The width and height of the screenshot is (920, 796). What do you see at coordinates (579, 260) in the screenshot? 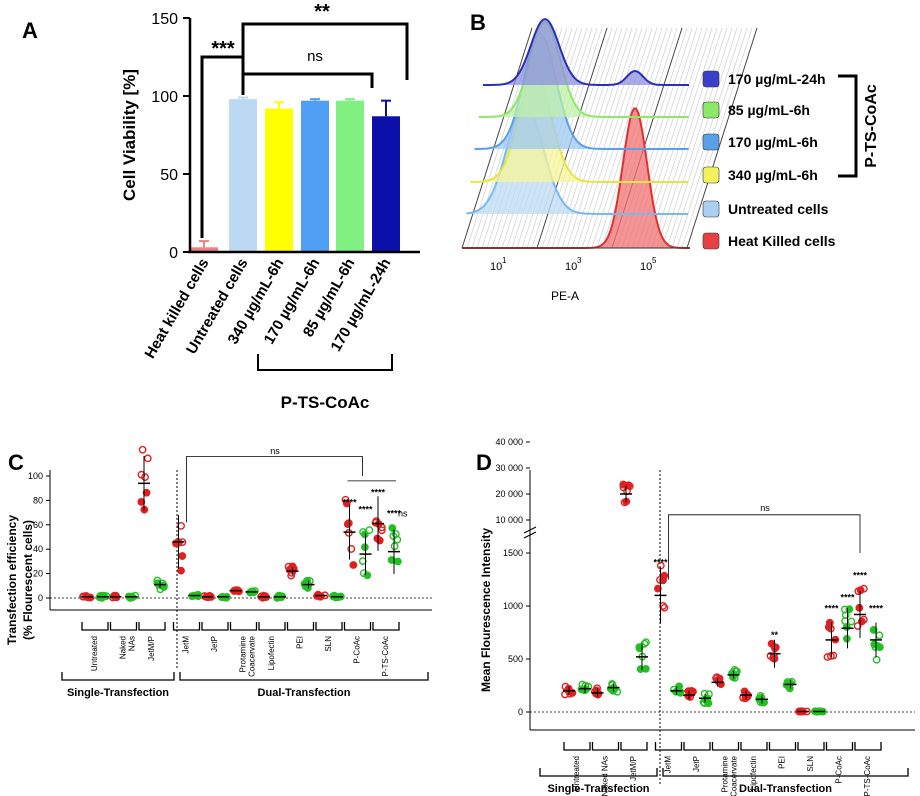
I see `b-xtick-2-exp: 3` at bounding box center [579, 260].